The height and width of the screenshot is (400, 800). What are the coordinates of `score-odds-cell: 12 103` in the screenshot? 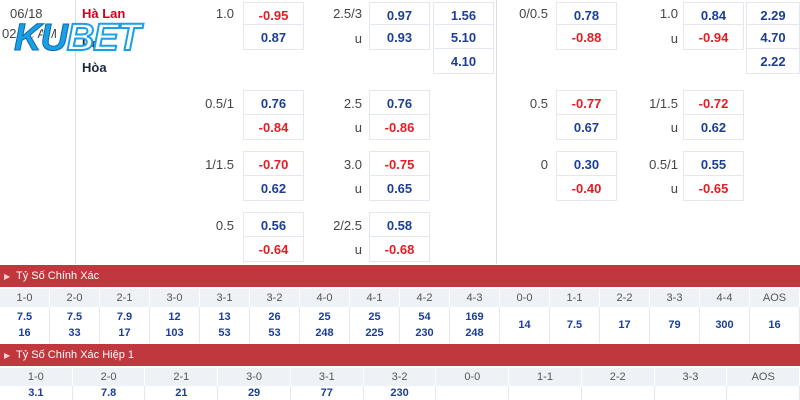 It's located at (175, 325).